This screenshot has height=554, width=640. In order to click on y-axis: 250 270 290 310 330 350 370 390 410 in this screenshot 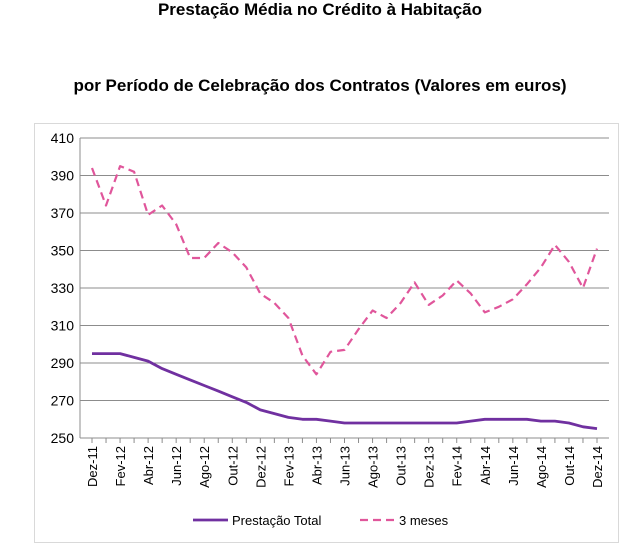, I will do `click(63, 288)`.